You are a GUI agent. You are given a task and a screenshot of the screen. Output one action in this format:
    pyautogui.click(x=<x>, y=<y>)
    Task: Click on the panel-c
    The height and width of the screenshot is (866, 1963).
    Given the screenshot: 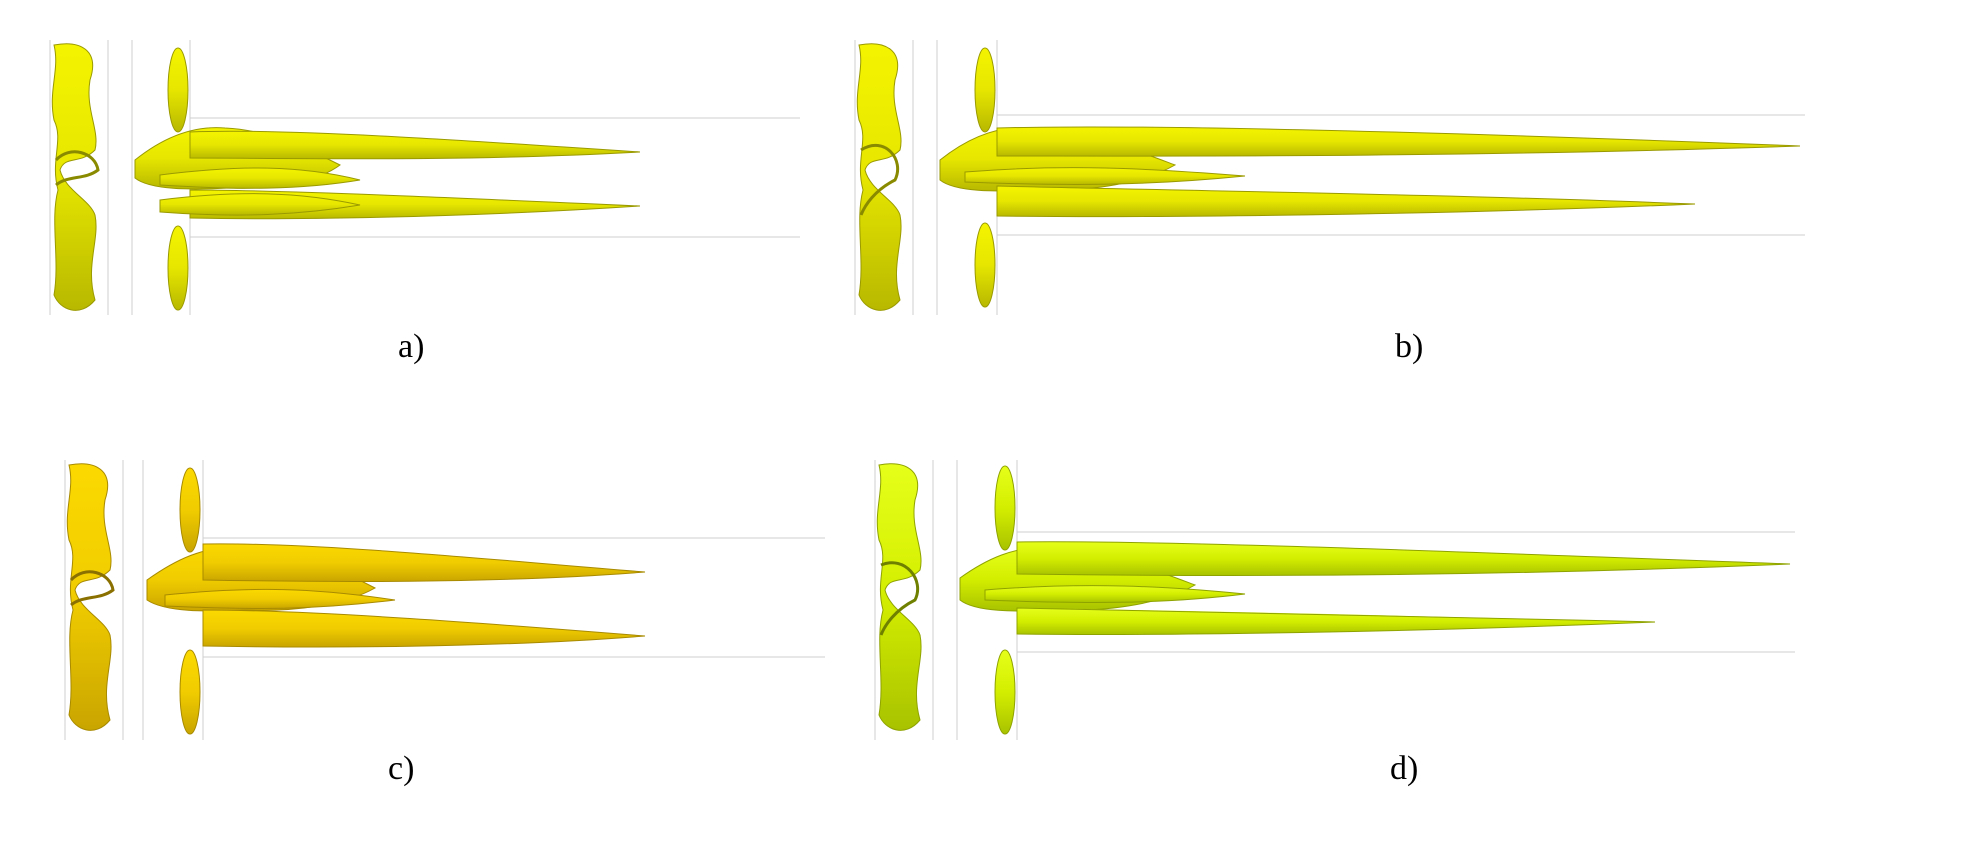 What is the action you would take?
    pyautogui.click(x=445, y=602)
    